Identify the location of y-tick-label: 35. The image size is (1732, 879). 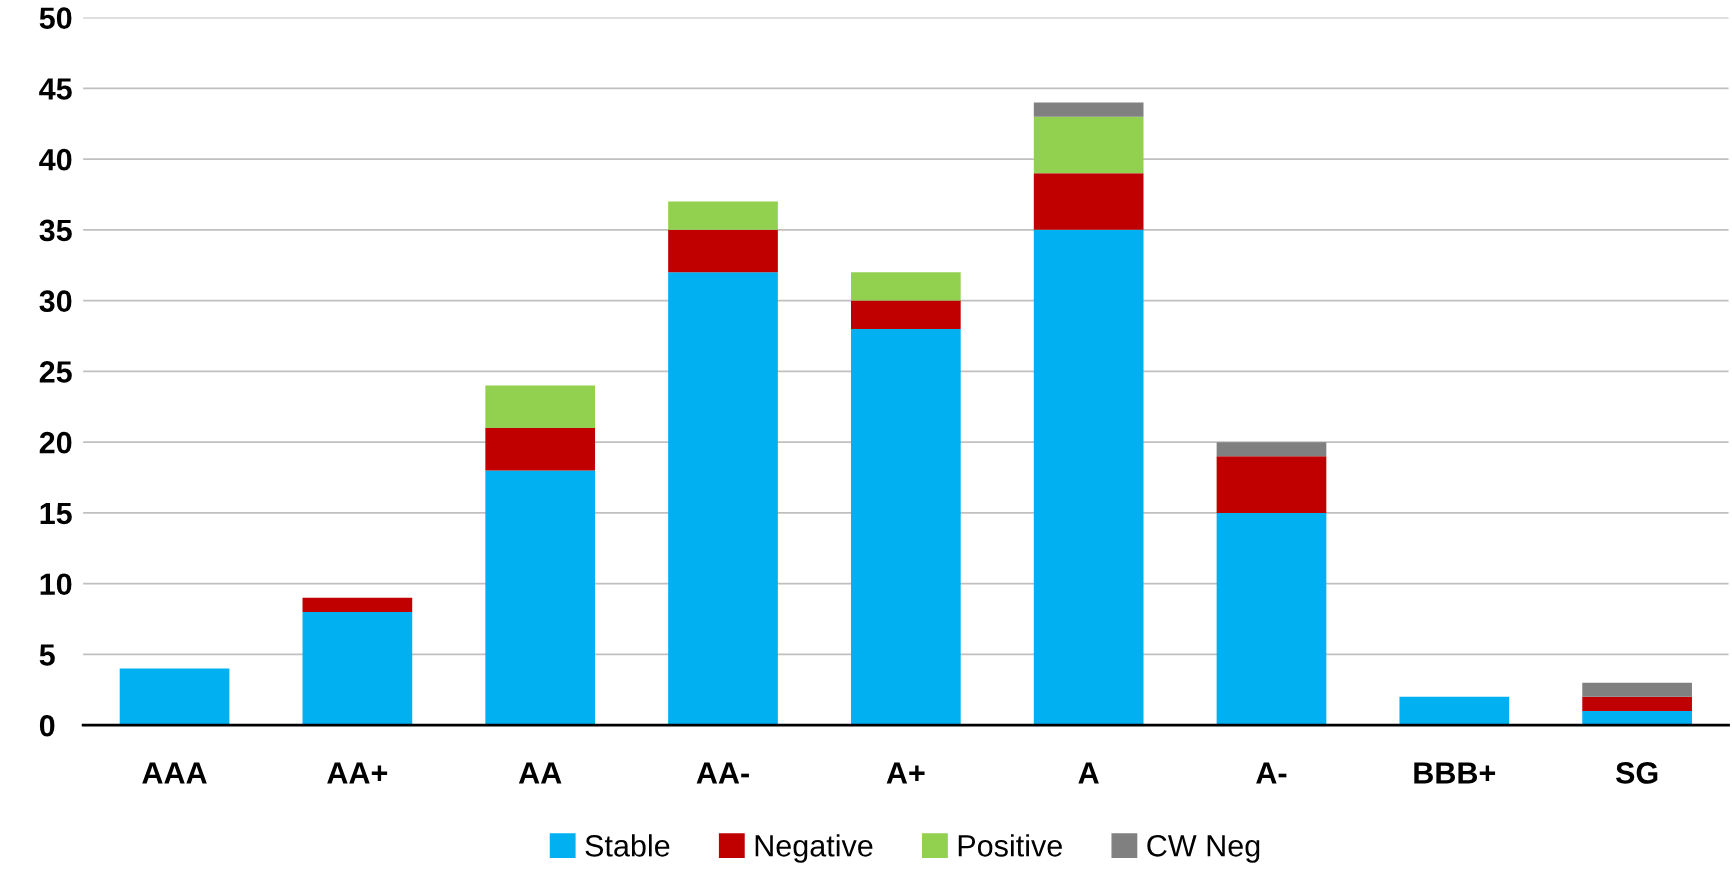
(55, 230).